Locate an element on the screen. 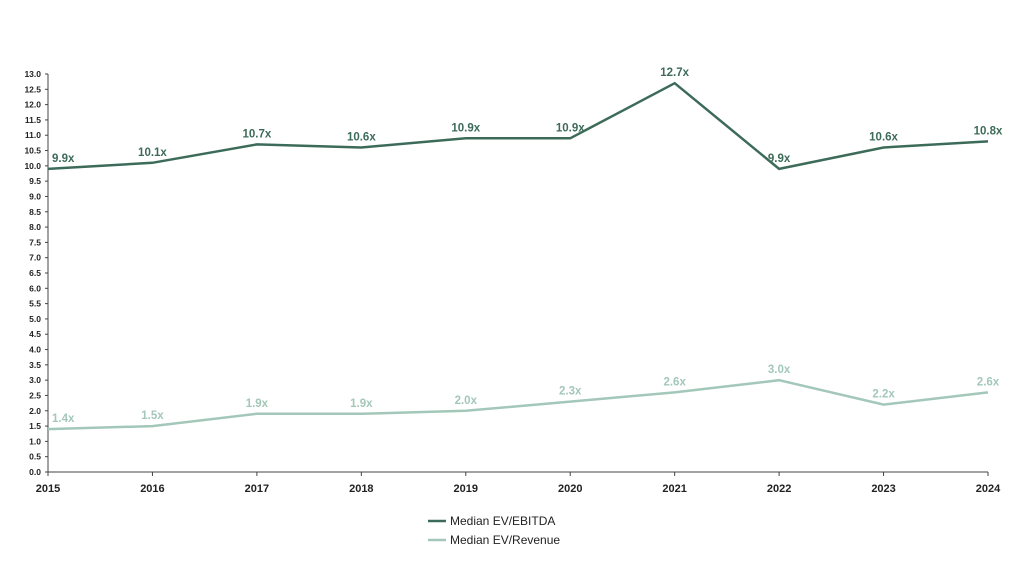 The width and height of the screenshot is (1024, 576). legend-label: Median EV/Revenue is located at coordinates (505, 540).